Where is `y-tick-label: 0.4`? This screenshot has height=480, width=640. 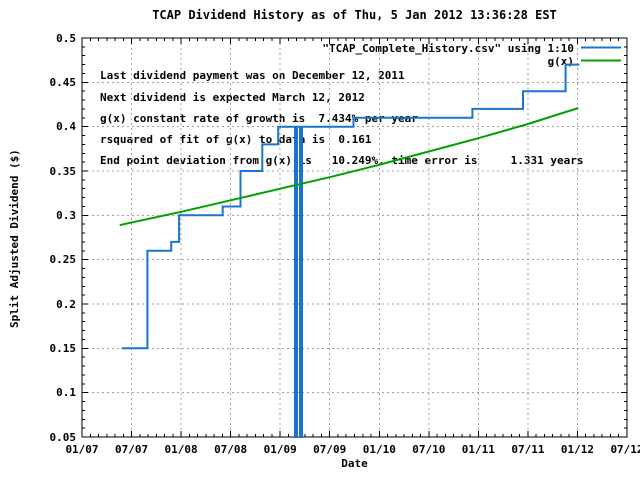
y-tick-label: 0.4 is located at coordinates (66, 127).